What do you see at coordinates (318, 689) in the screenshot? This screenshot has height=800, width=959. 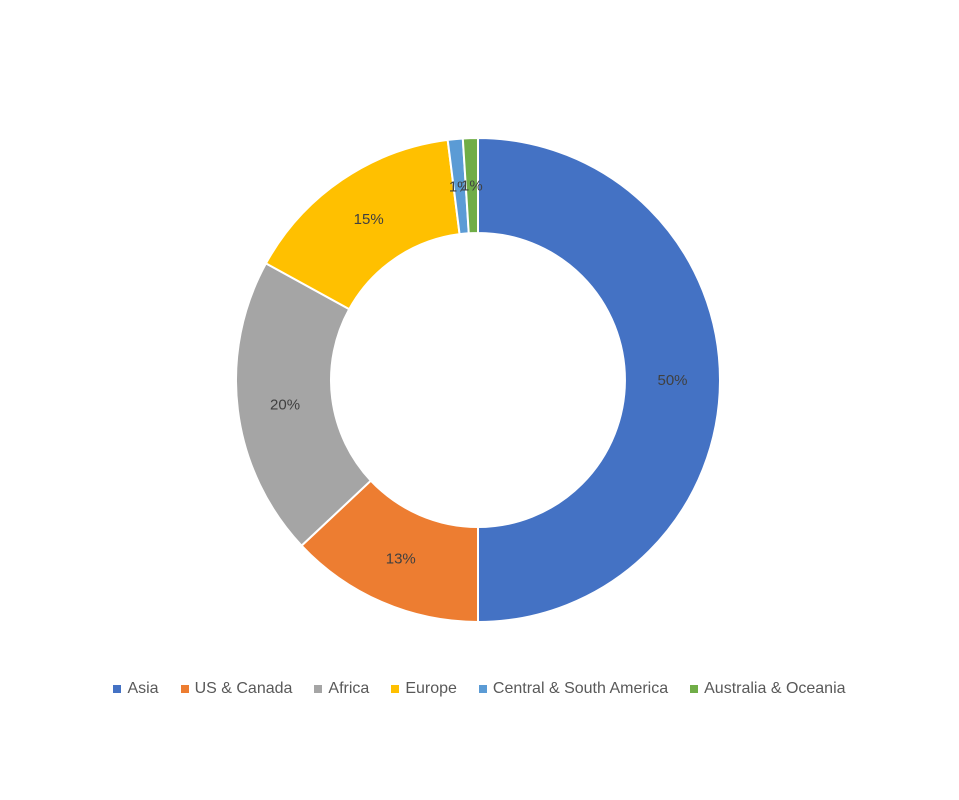 I see `legend-swatch-africa` at bounding box center [318, 689].